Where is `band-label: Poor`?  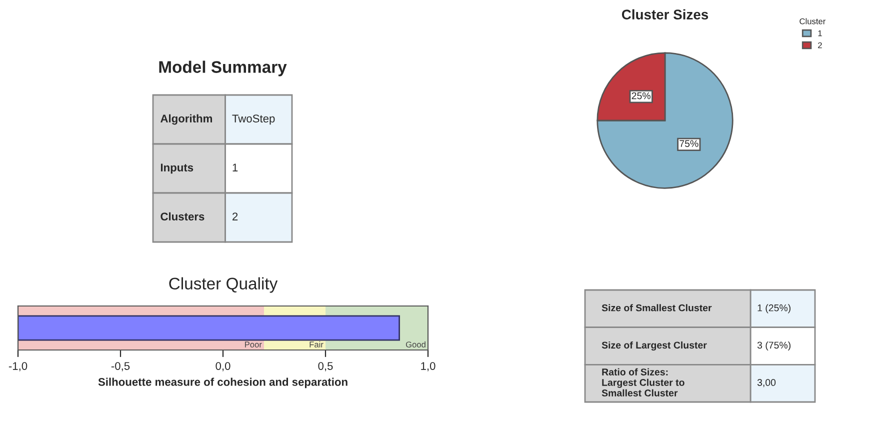
band-label: Poor is located at coordinates (253, 345).